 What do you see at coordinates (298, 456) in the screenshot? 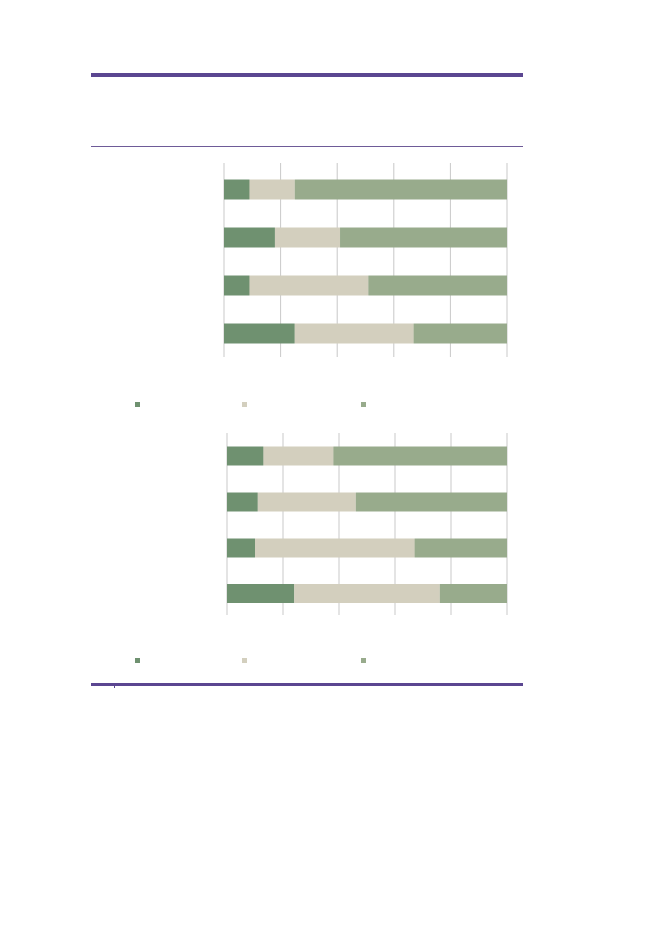
I see `chart-2-bar-row1-series2` at bounding box center [298, 456].